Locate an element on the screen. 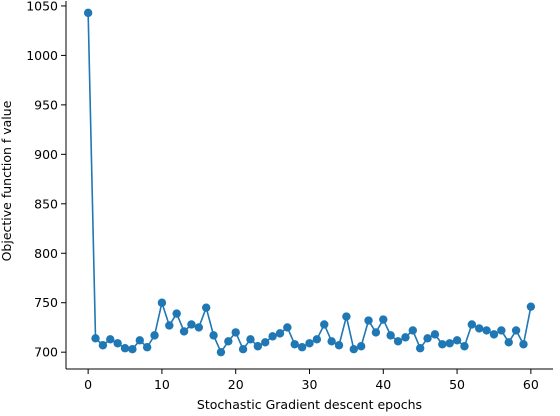 Image resolution: width=560 pixels, height=416 pixels. y-tick-label: 800 is located at coordinates (46, 253).